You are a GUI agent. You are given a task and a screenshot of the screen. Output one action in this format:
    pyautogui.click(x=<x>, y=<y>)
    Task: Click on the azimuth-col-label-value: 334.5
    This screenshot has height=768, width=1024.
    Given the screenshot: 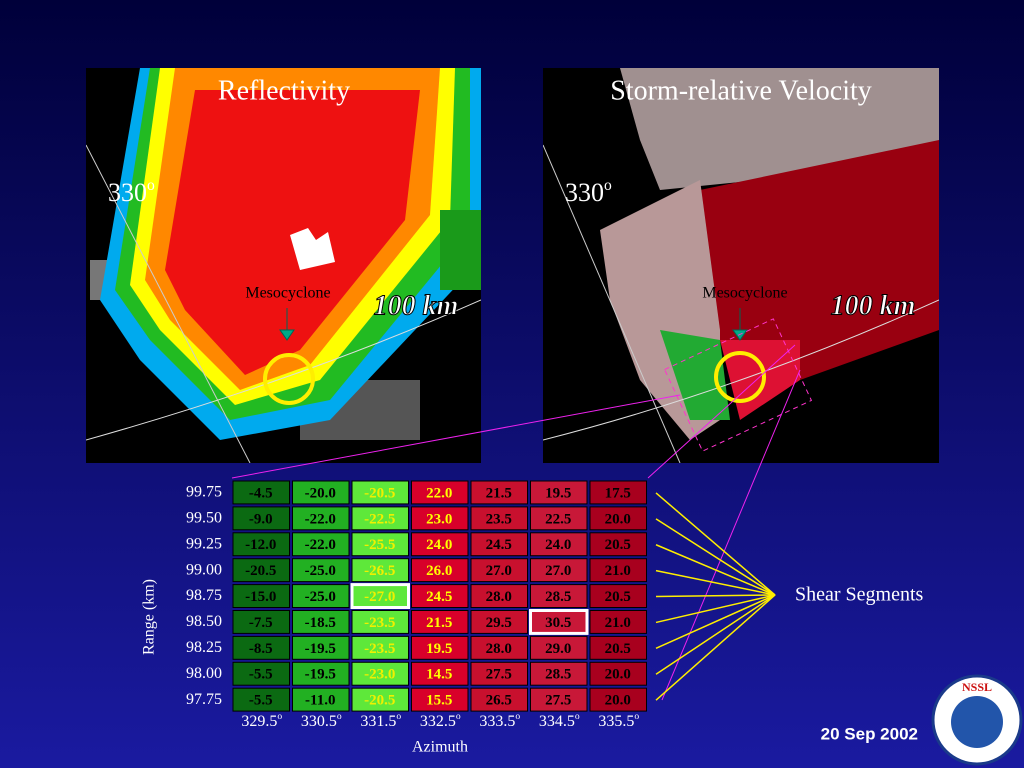 What is the action you would take?
    pyautogui.click(x=557, y=721)
    